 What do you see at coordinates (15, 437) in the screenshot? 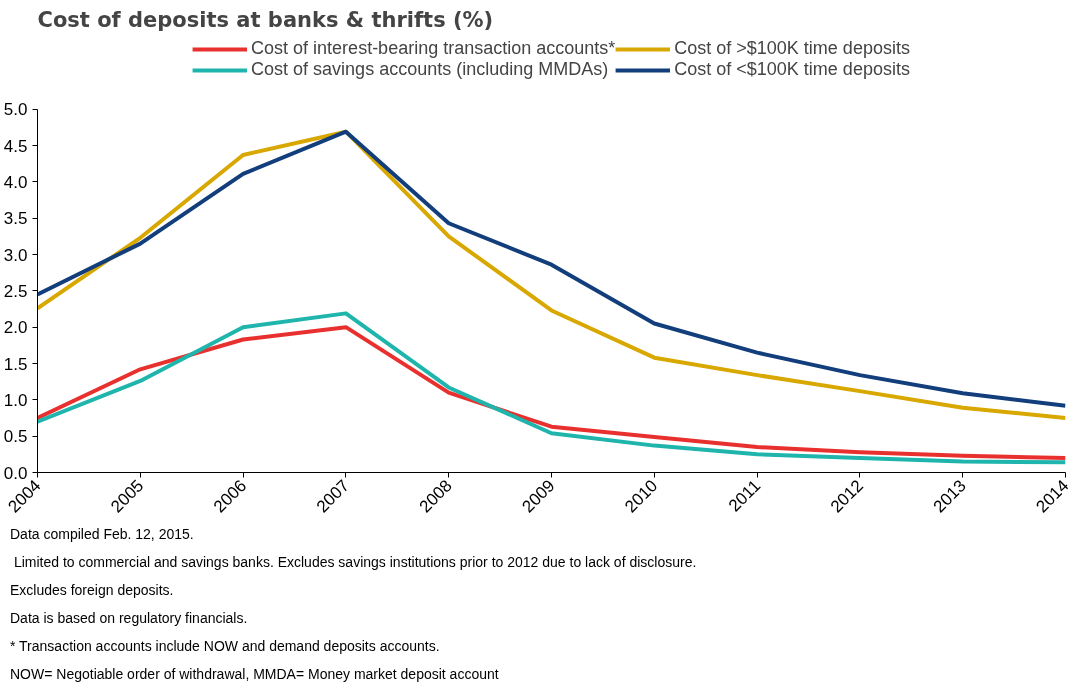
I see `y-tick-label: 0.5` at bounding box center [15, 437].